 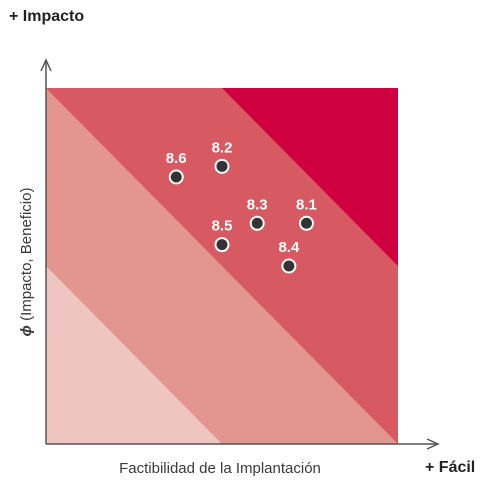 What do you see at coordinates (176, 158) in the screenshot?
I see `data-point-label-8-6: 8.6` at bounding box center [176, 158].